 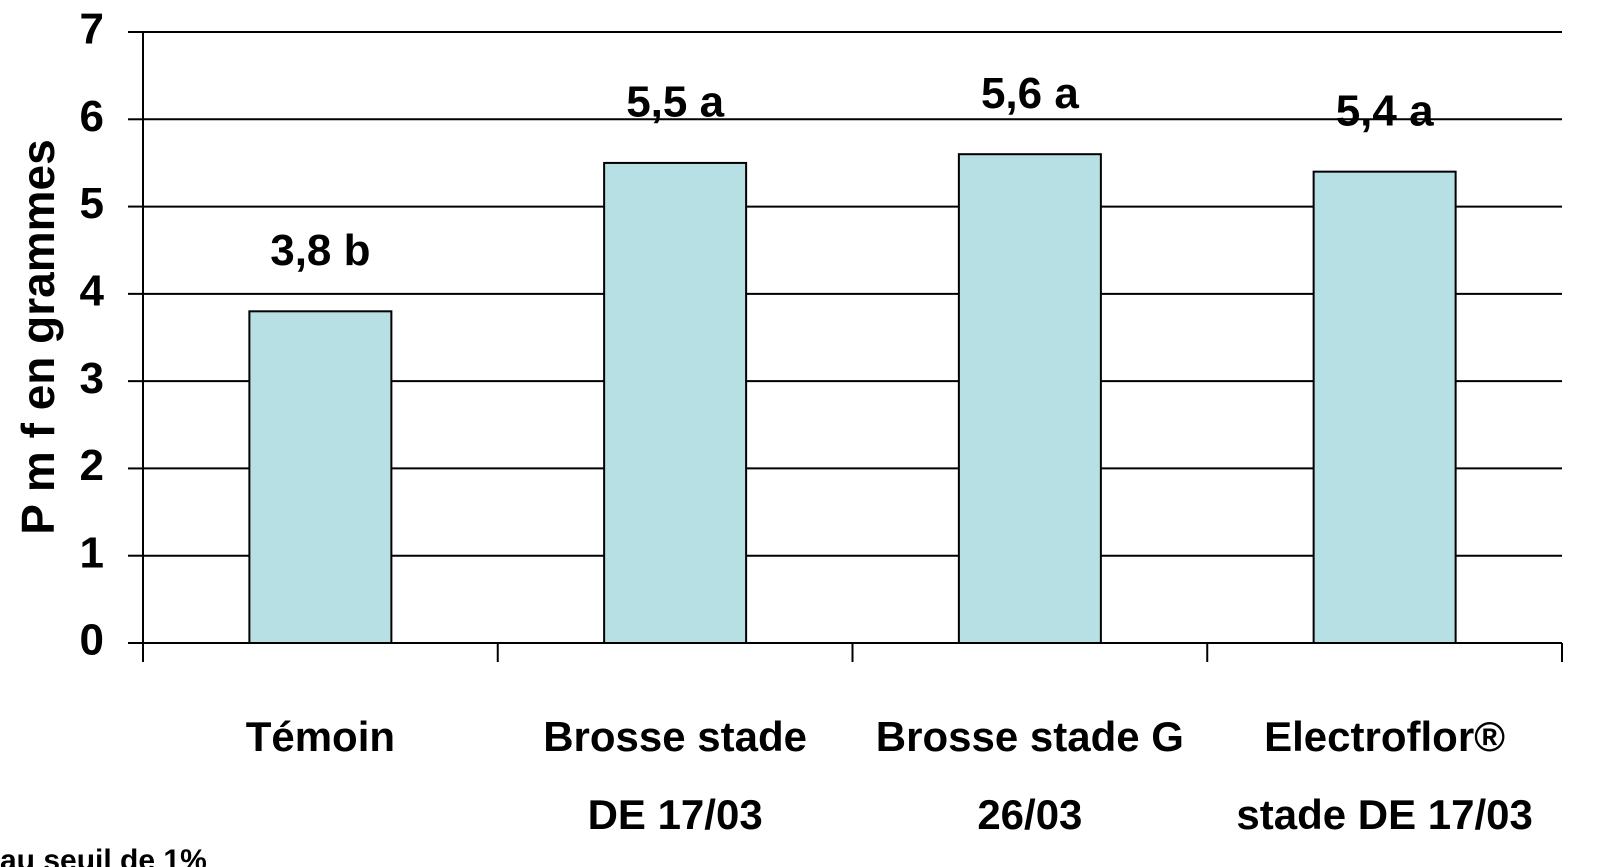 What do you see at coordinates (1030, 736) in the screenshot?
I see `x-tick-label: Brosse stade G` at bounding box center [1030, 736].